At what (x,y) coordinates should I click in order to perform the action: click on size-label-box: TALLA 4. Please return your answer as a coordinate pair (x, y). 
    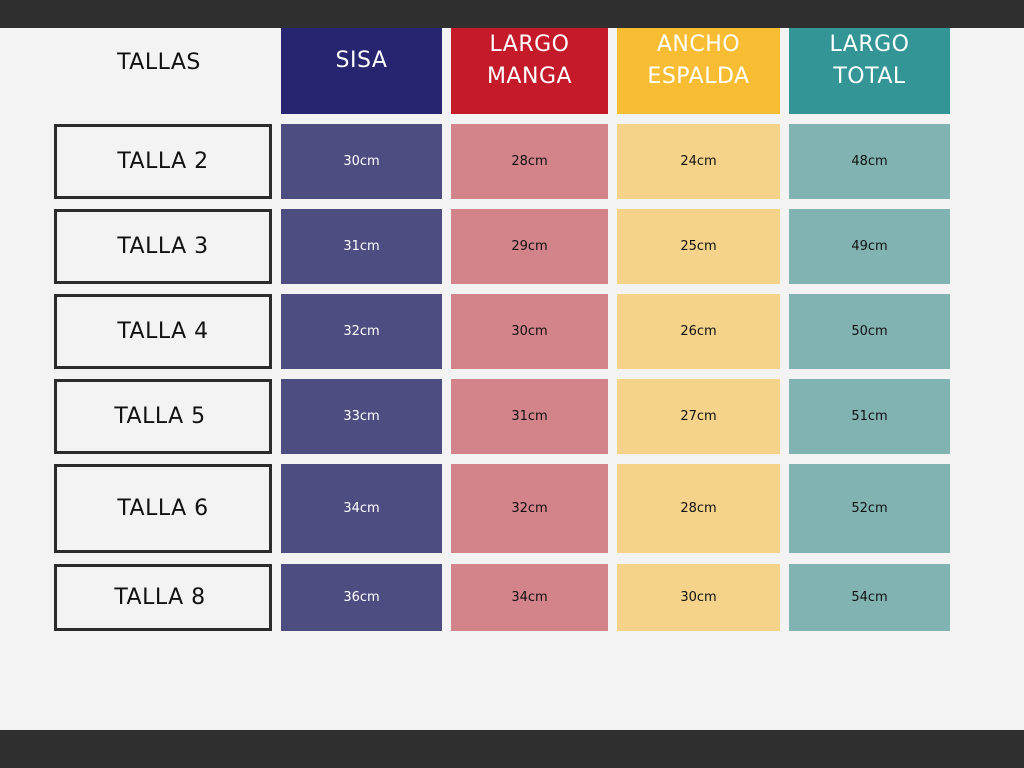
    Looking at the image, I should click on (163, 331).